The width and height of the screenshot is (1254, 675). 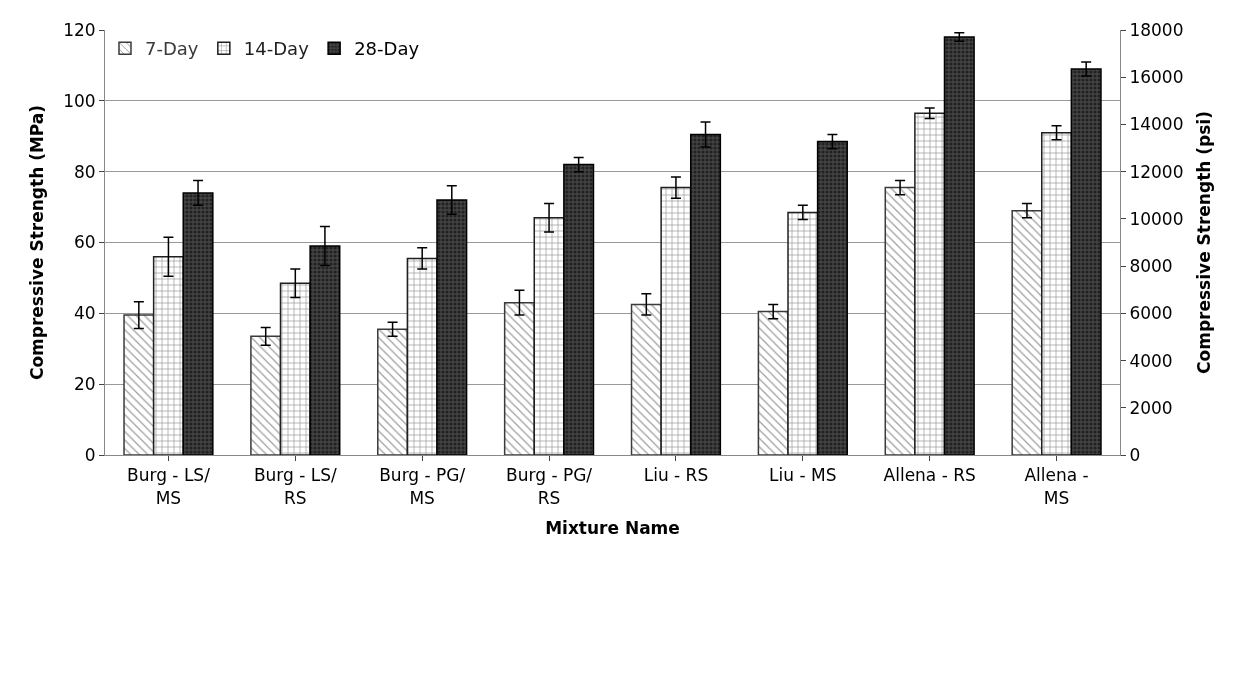 What do you see at coordinates (1151, 360) in the screenshot?
I see `y2-tick-label: 4000` at bounding box center [1151, 360].